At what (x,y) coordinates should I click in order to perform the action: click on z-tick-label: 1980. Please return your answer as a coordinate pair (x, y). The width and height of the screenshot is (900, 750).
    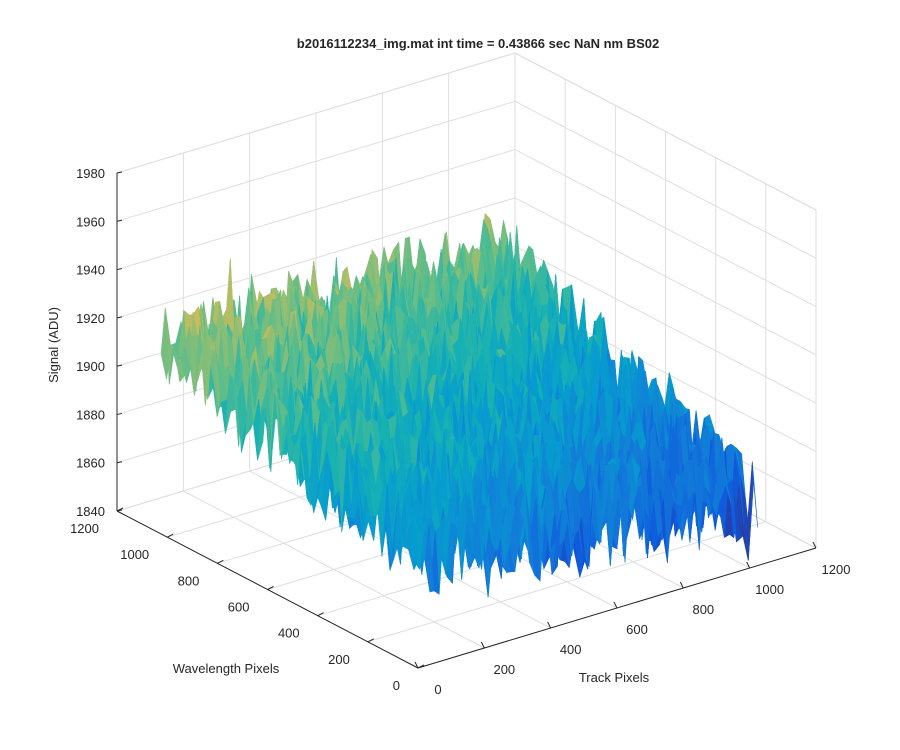
    Looking at the image, I should click on (90, 173).